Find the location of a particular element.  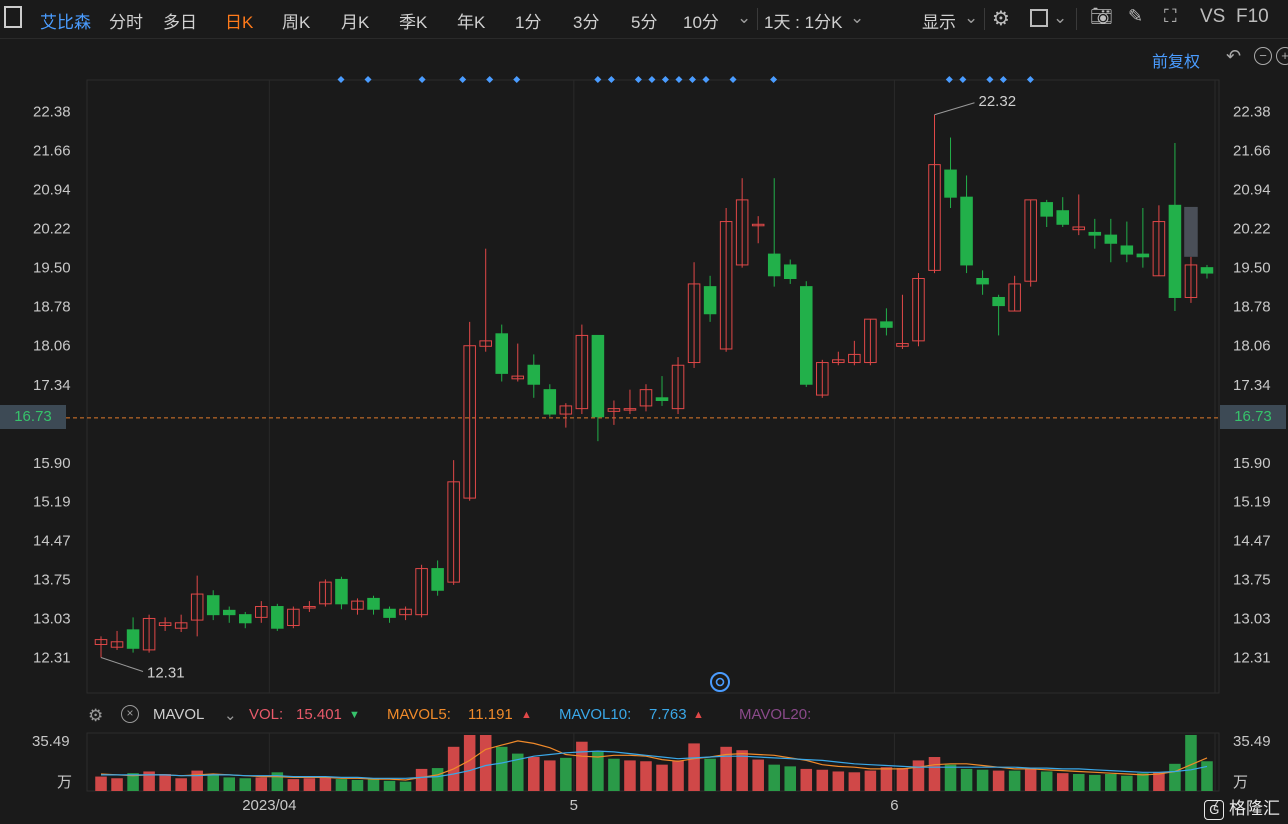

mavol10-line is located at coordinates (654, 764).